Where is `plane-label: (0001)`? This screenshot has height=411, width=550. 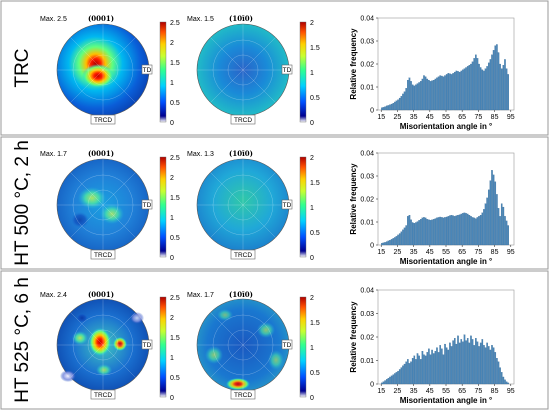 plane-label: (0001) is located at coordinates (101, 18).